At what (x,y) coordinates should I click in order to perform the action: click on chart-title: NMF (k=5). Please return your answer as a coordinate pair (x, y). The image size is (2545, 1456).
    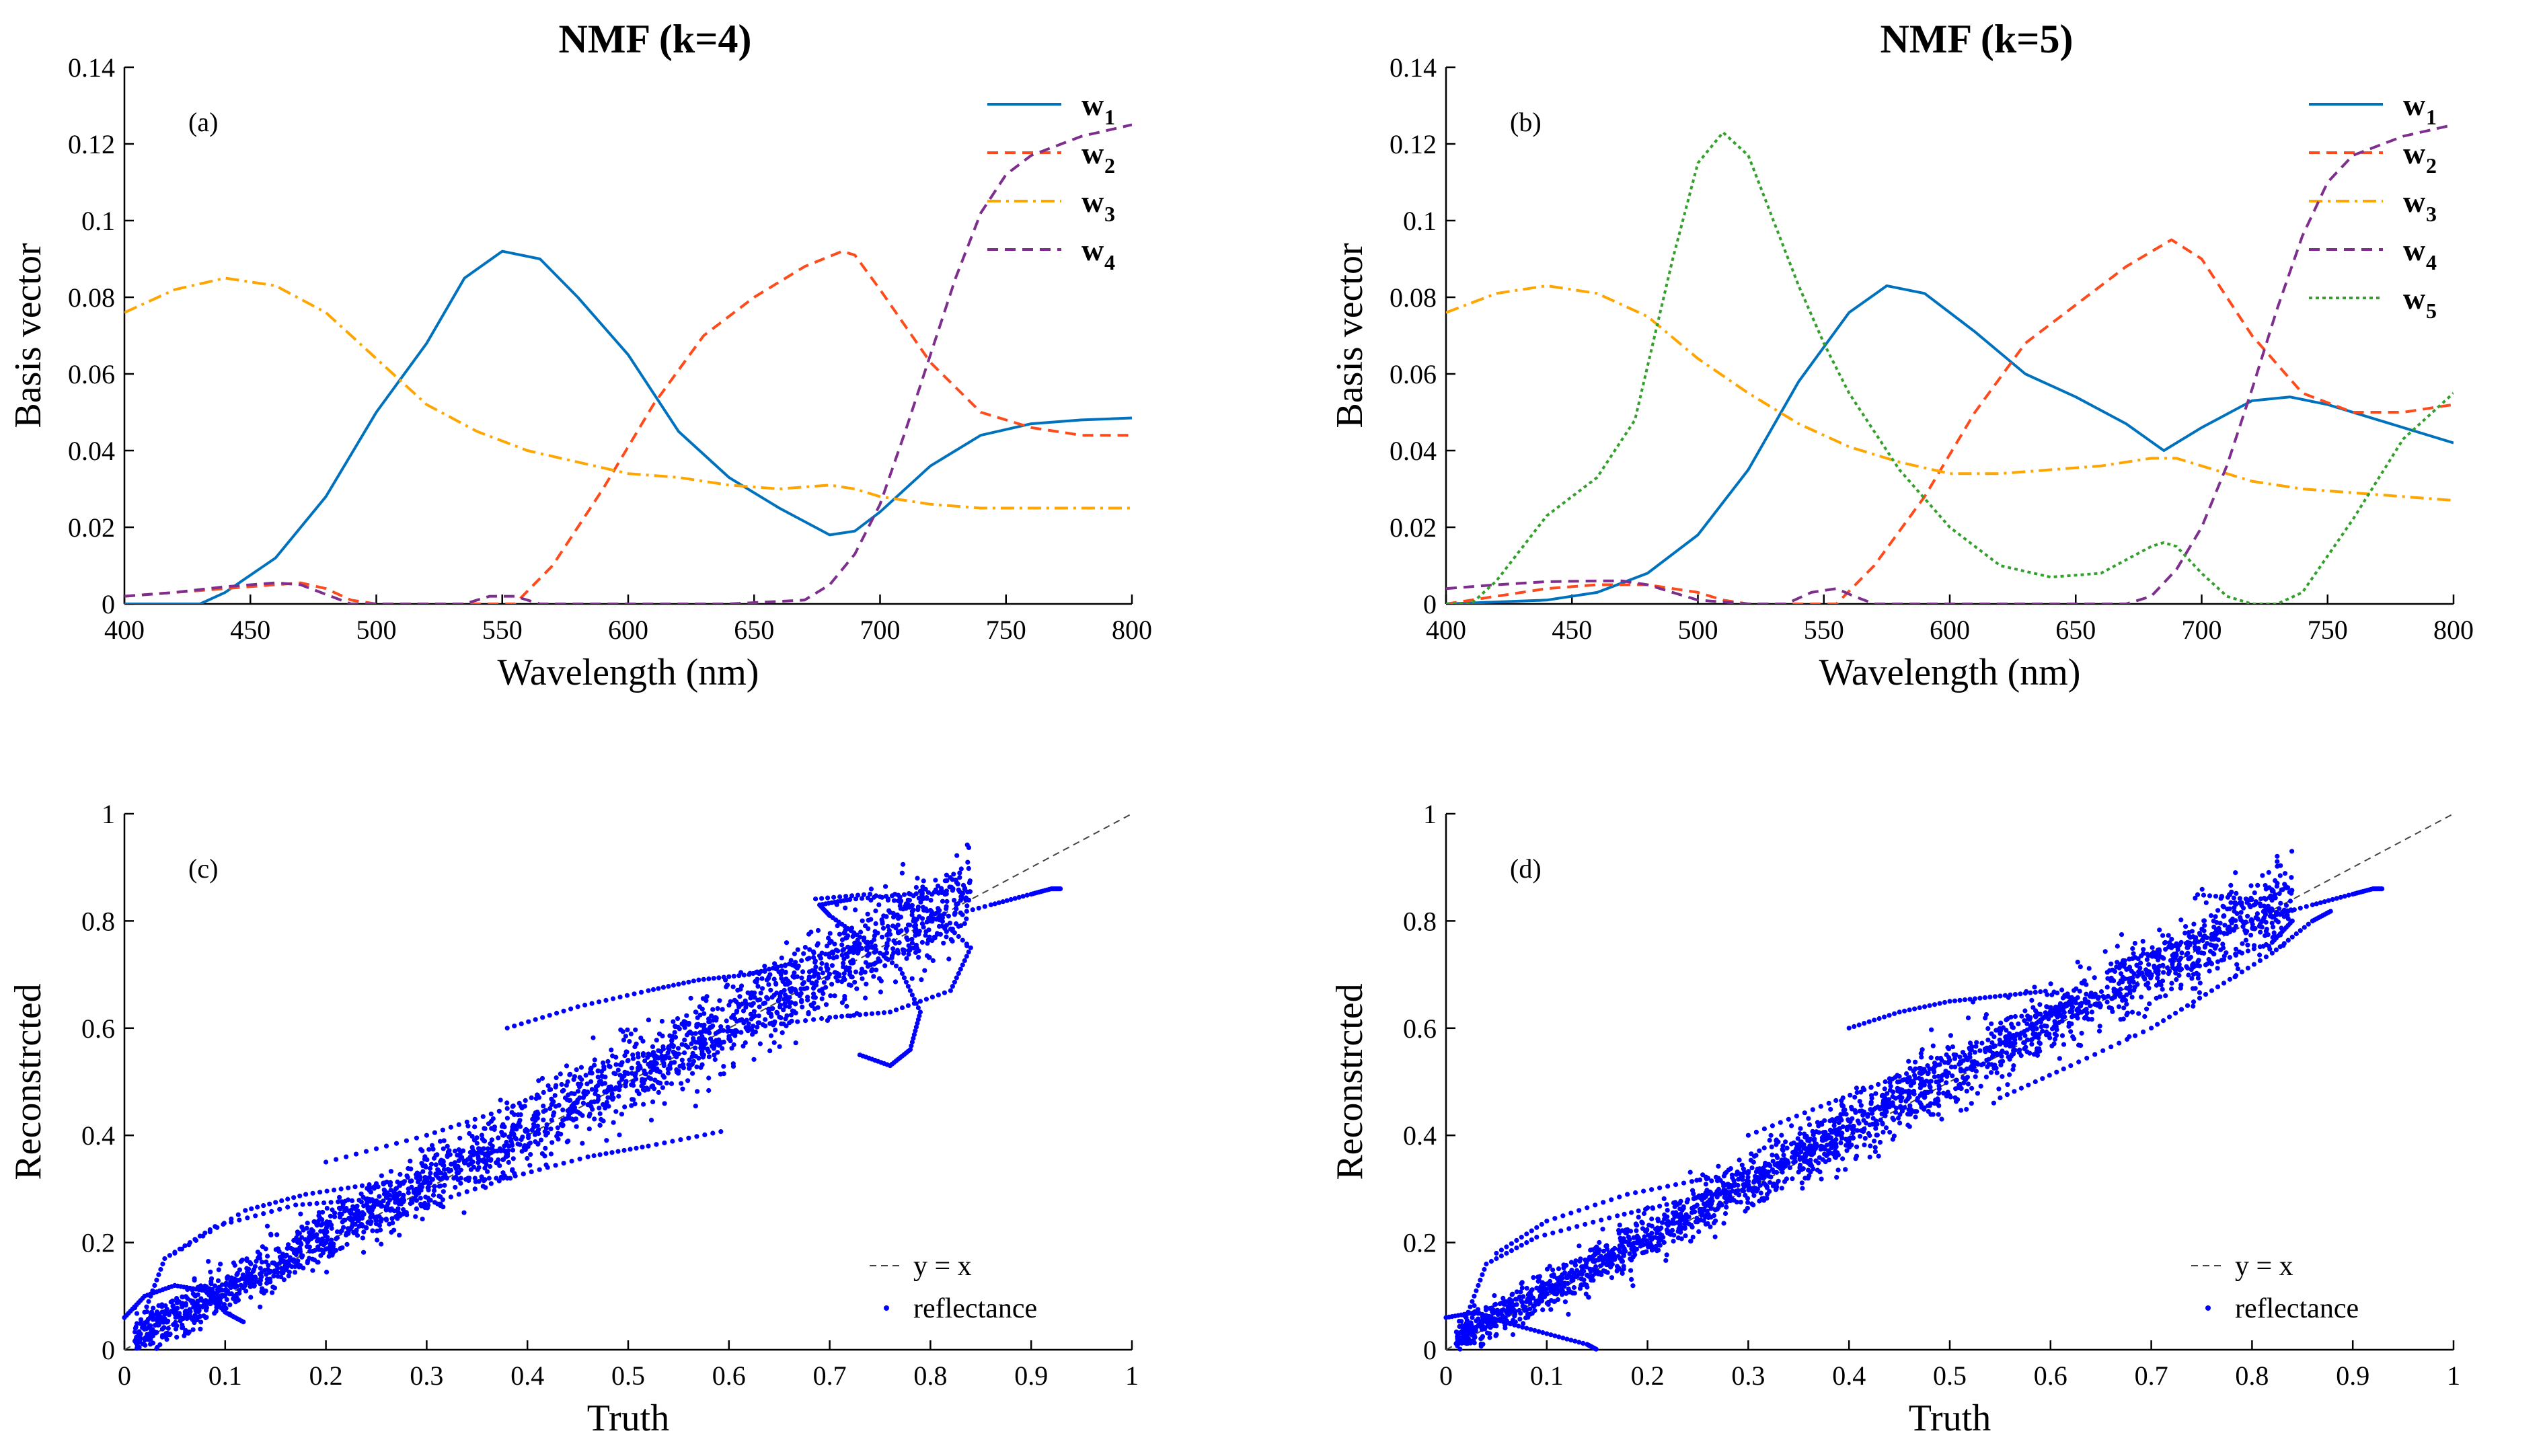
    Looking at the image, I should click on (1977, 39).